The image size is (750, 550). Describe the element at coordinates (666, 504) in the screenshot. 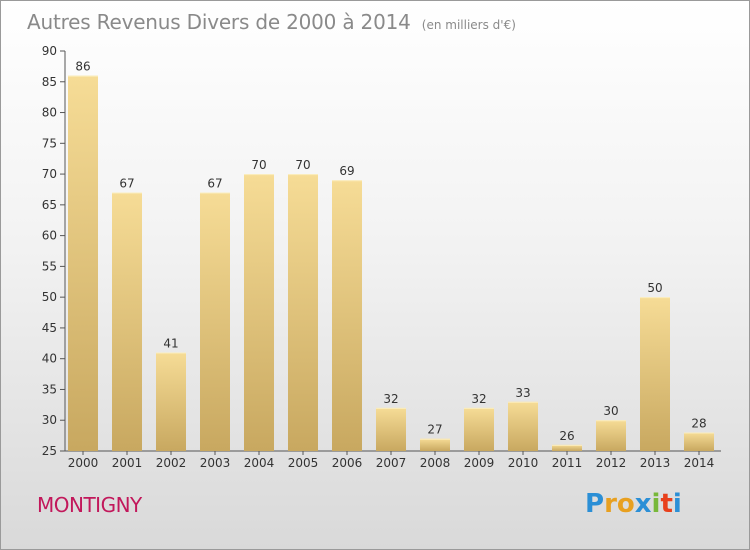

I see `logo-letter: t` at that location.